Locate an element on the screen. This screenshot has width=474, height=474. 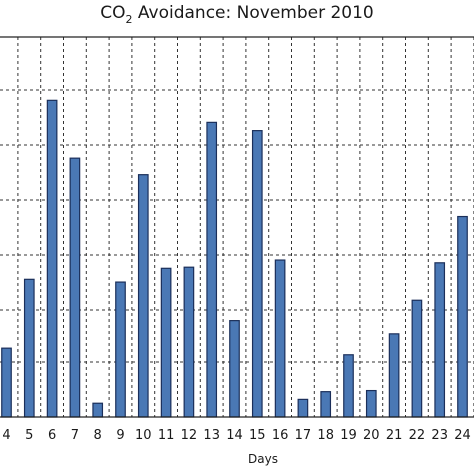
x-tick-label: 9 is located at coordinates (120, 435).